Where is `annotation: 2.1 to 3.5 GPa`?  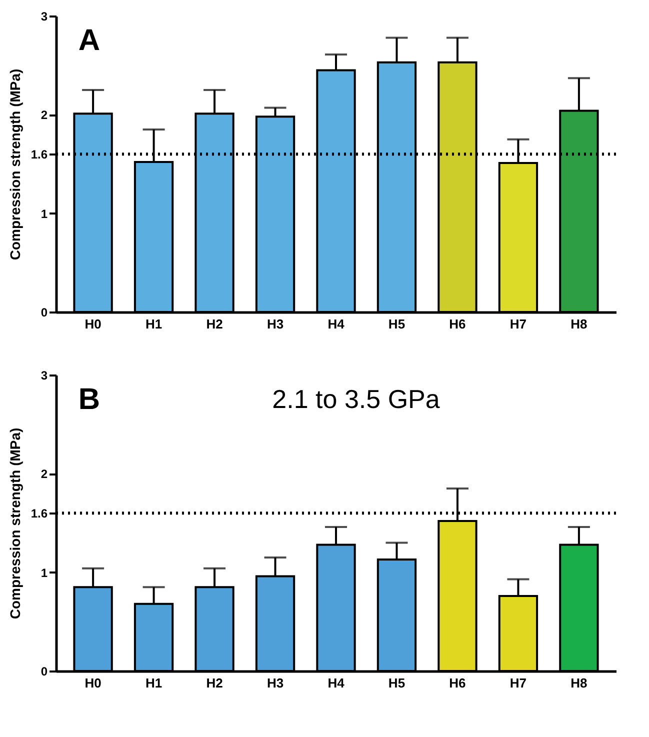 annotation: 2.1 to 3.5 GPa is located at coordinates (356, 399).